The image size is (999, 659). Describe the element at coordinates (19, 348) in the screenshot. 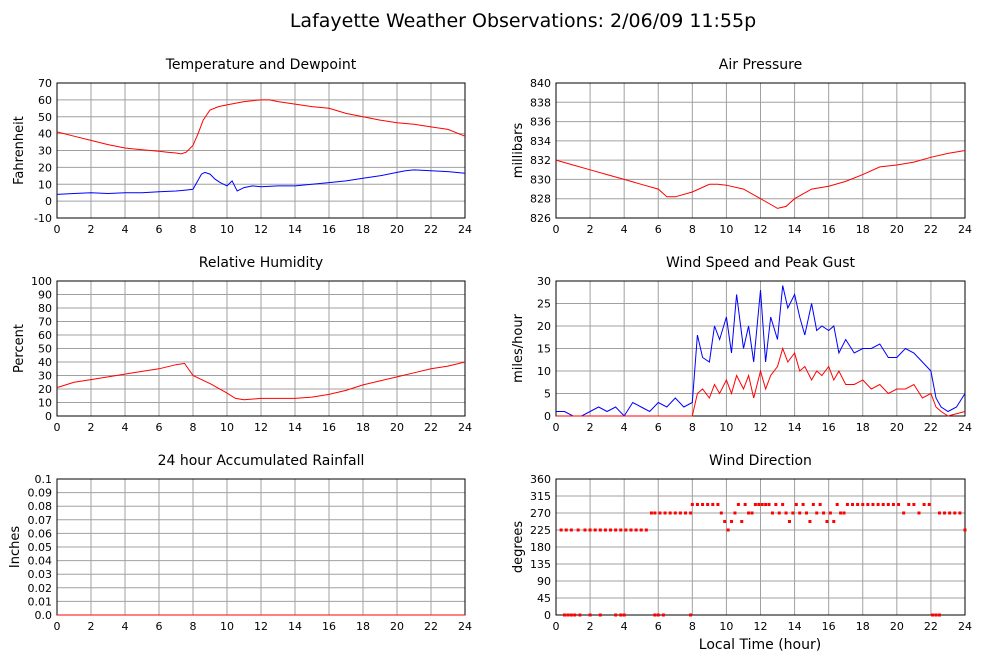

I see `y-axis-label: Percent` at that location.